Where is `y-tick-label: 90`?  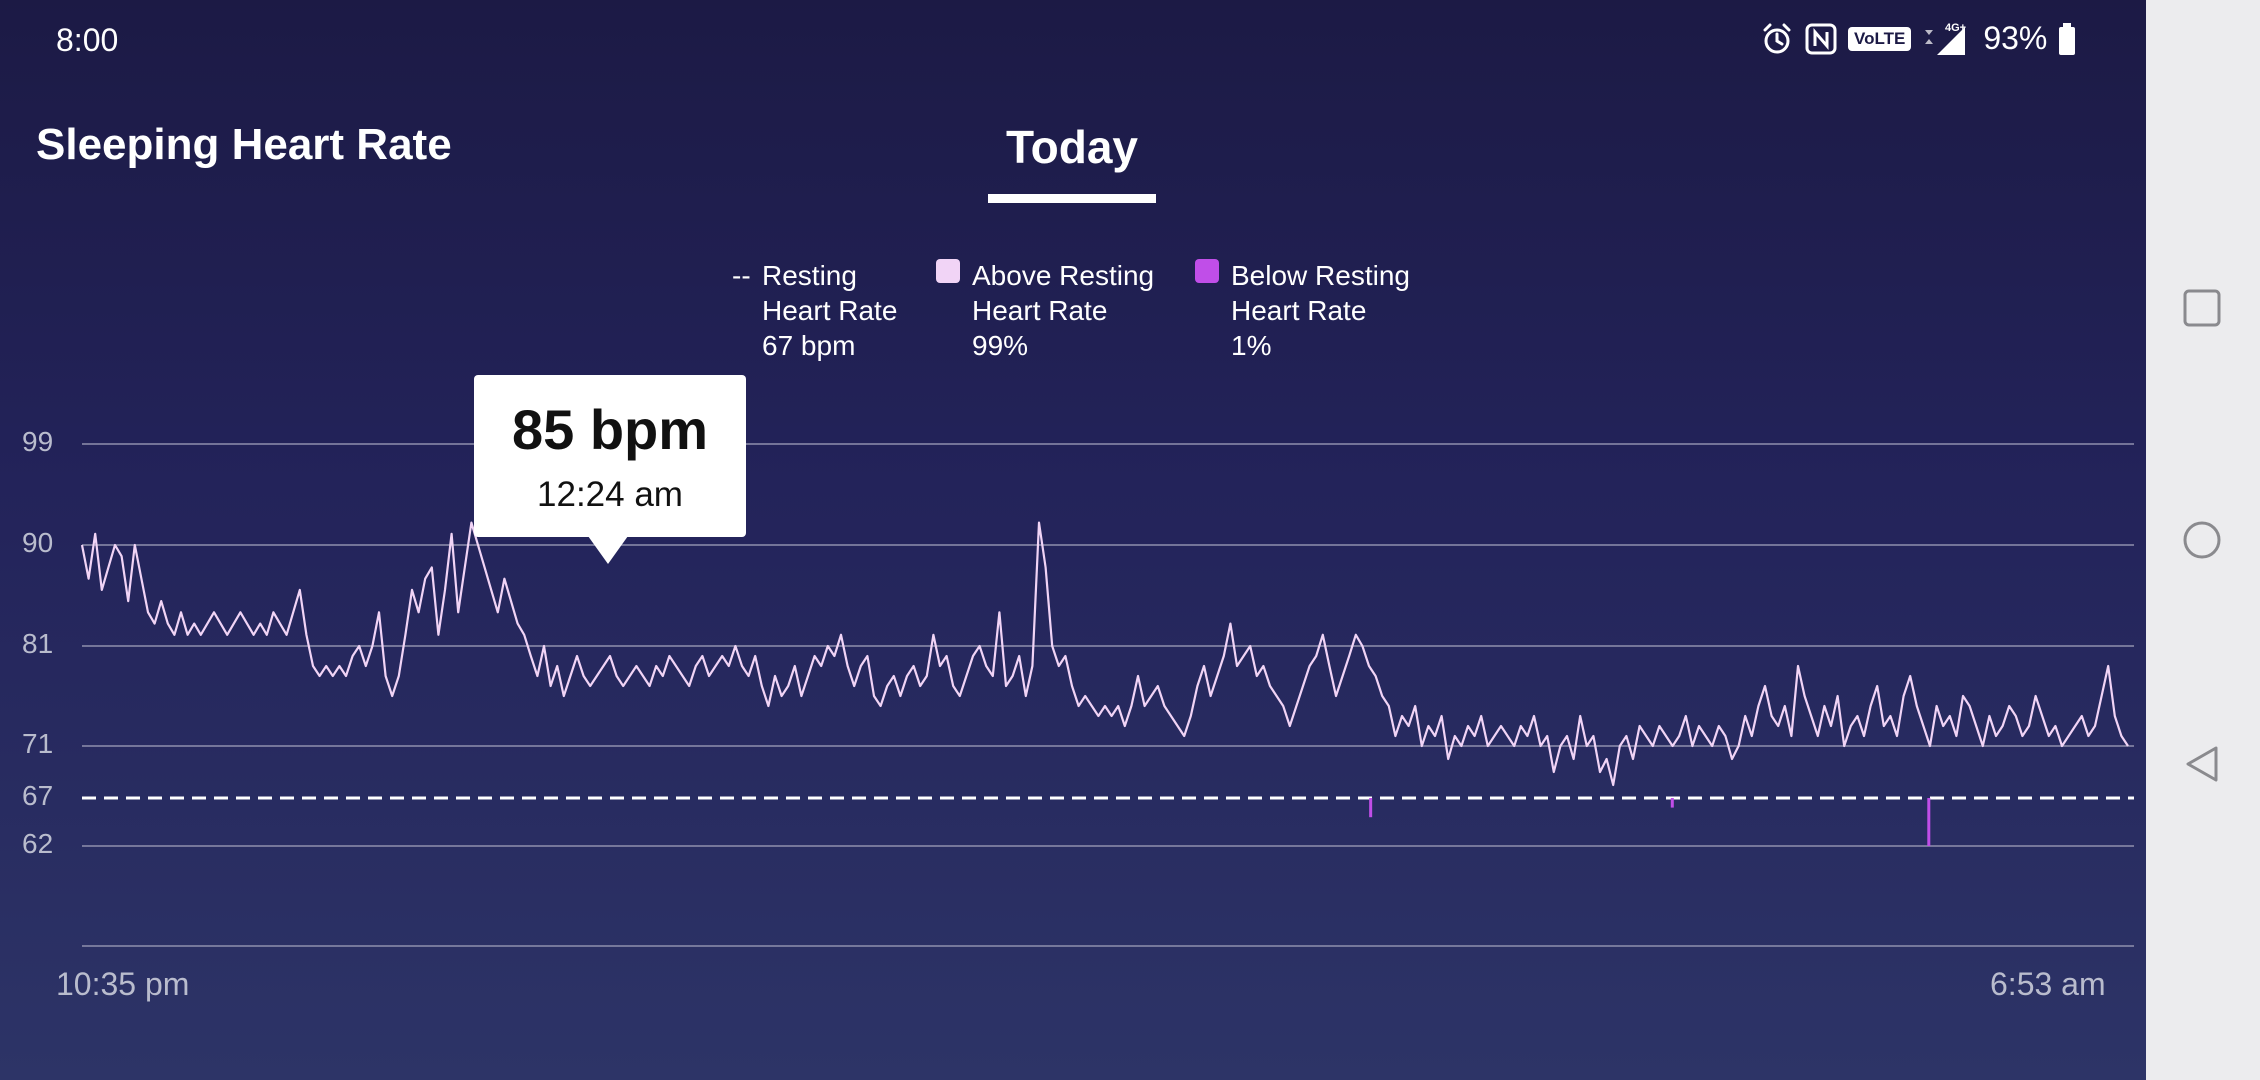
y-tick-label: 90 is located at coordinates (38, 542).